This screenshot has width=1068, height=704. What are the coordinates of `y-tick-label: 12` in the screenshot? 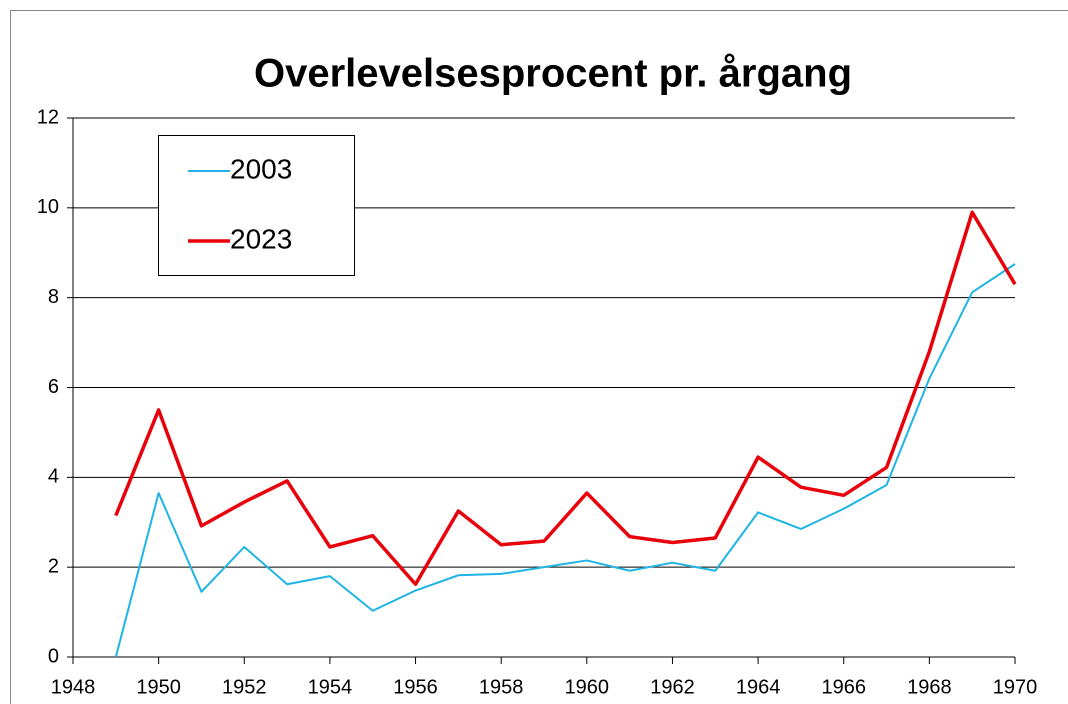 It's located at (48, 117).